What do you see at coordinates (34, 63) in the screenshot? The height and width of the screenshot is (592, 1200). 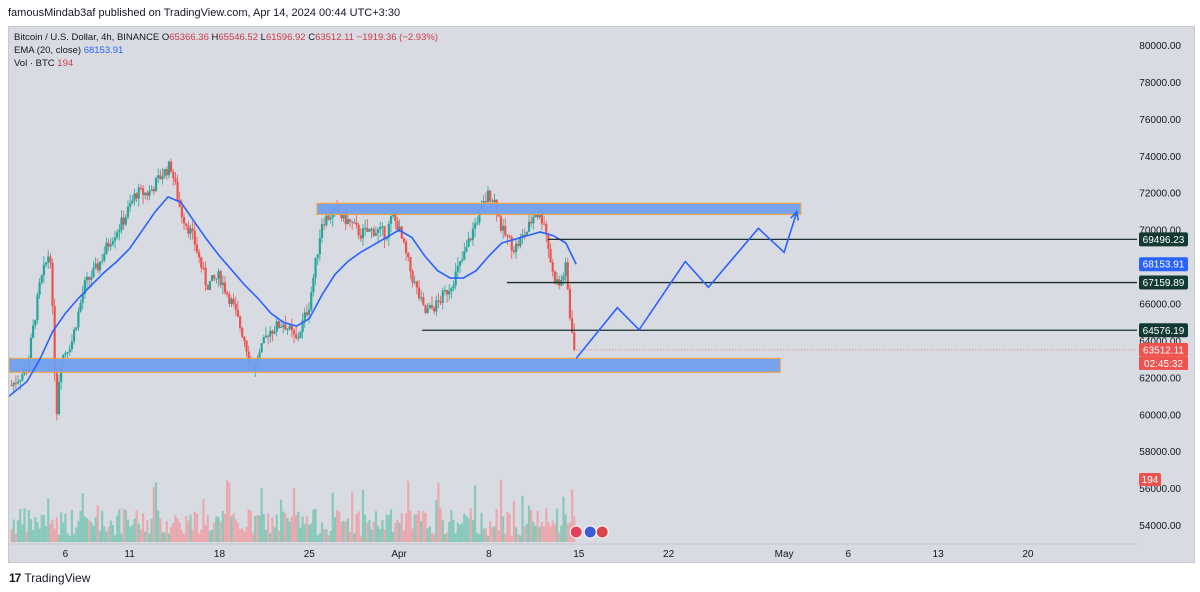 I see `volume-label: Vol · BTC` at bounding box center [34, 63].